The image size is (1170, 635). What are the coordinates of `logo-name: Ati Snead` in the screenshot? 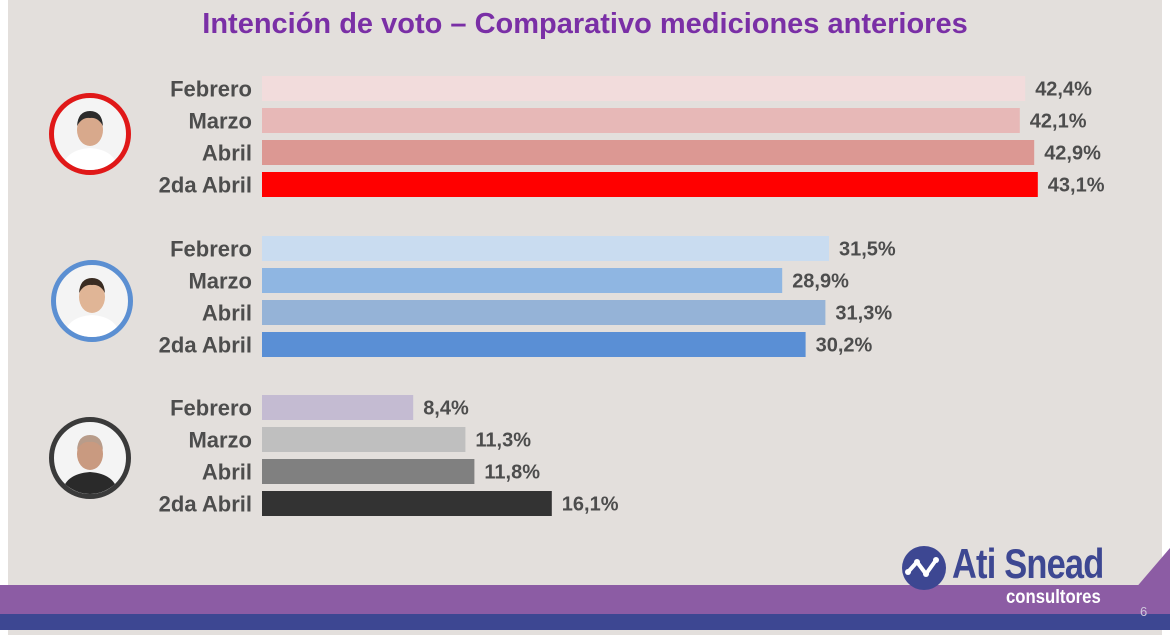 It's located at (1028, 563).